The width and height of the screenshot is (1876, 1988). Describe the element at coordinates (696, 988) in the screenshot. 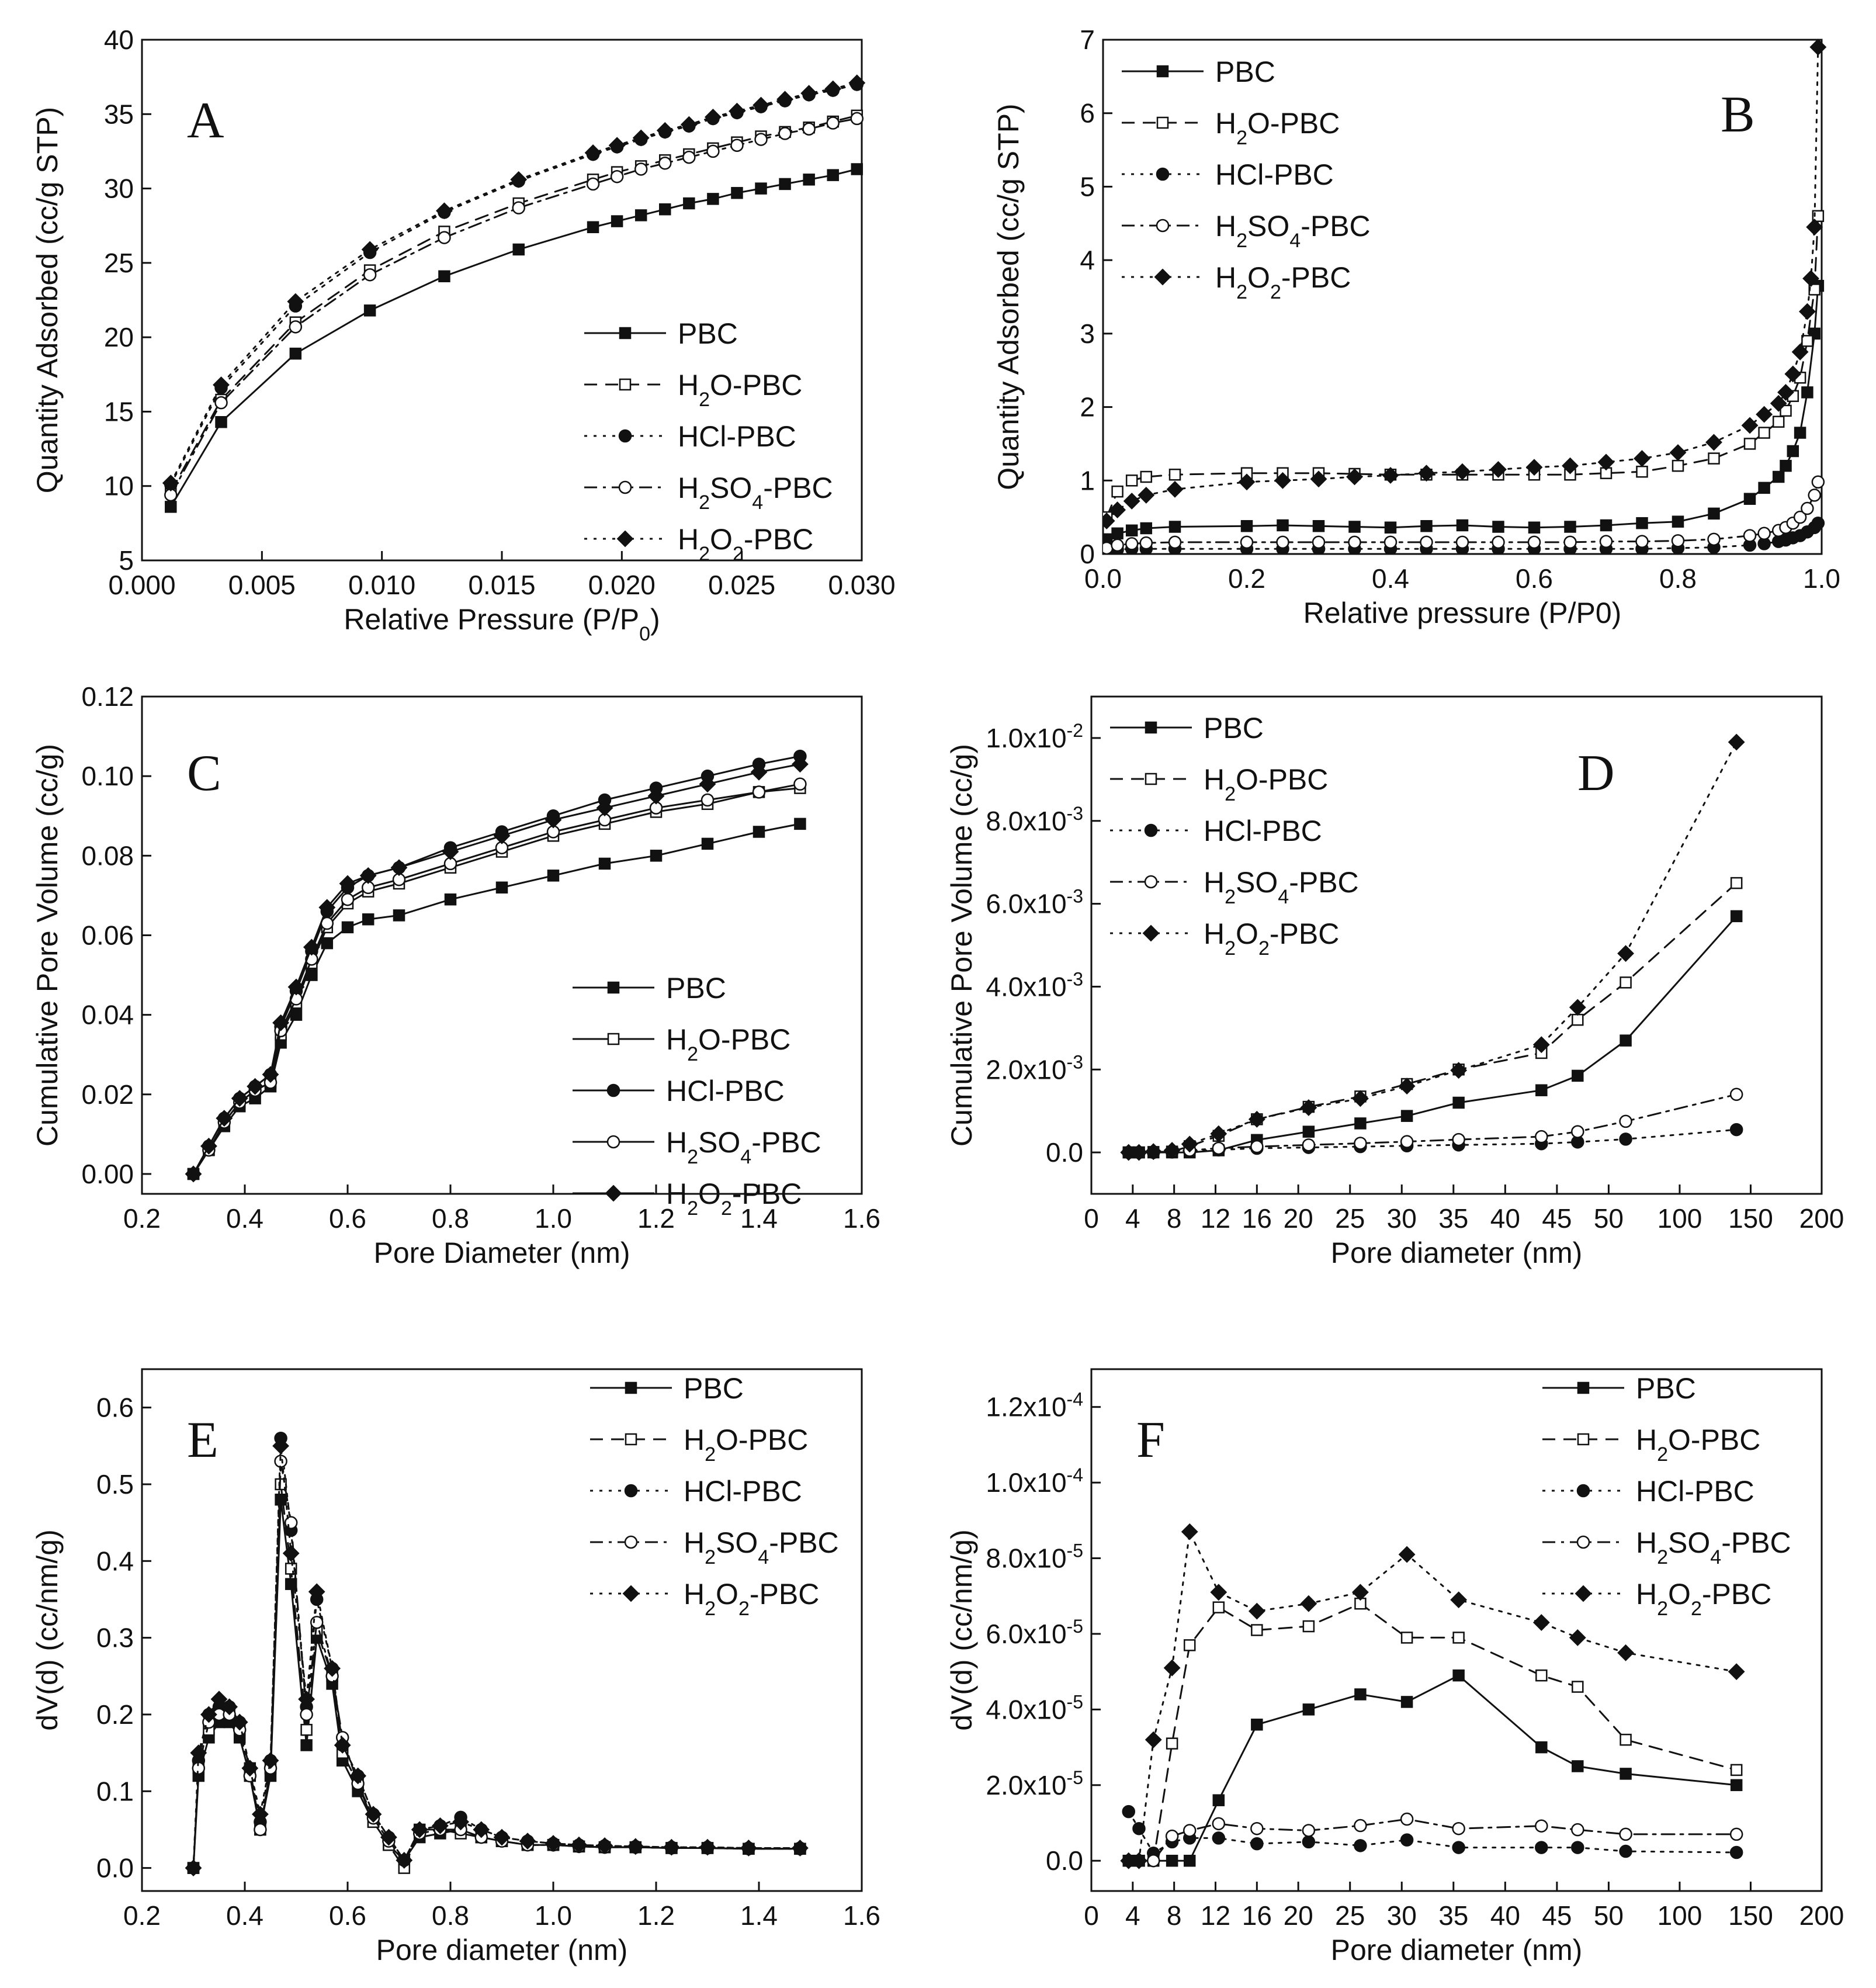

I see `legend-label-0: PBC` at that location.